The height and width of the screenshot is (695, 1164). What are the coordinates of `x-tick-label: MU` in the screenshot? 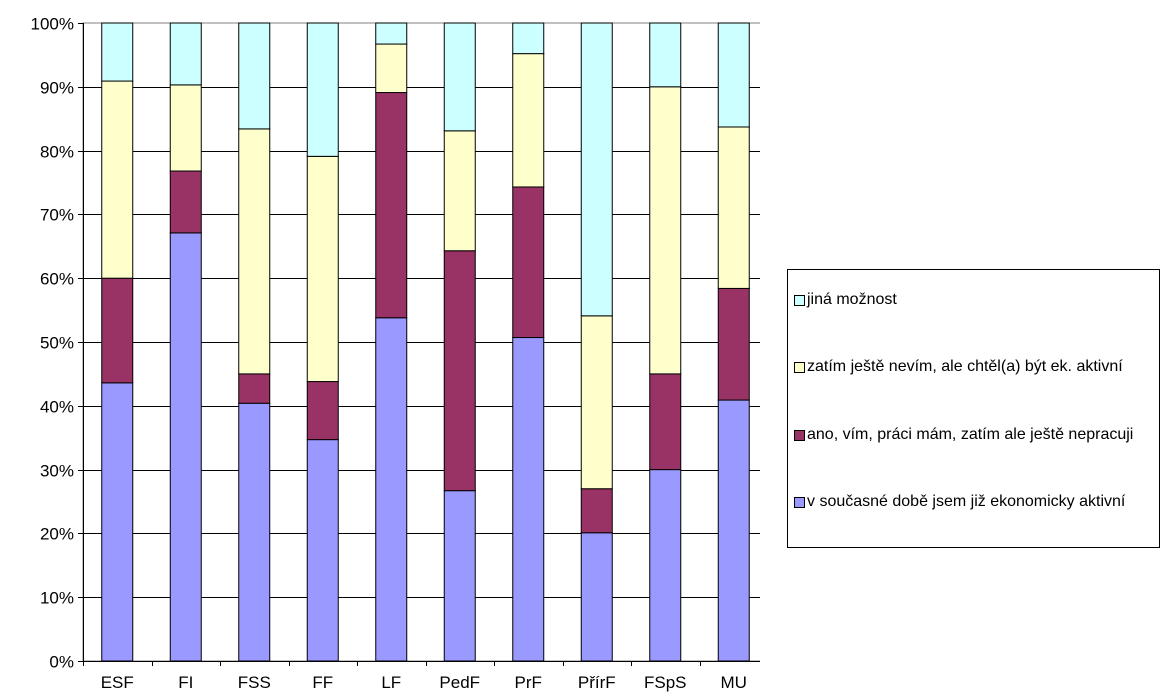 It's located at (734, 682).